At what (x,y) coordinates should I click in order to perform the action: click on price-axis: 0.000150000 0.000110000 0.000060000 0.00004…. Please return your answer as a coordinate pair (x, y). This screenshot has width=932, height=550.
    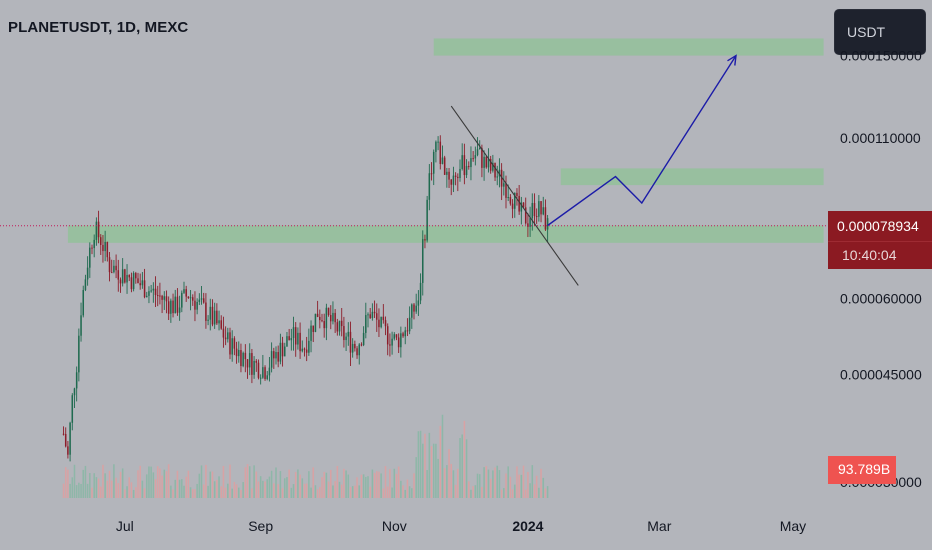
    Looking at the image, I should click on (881, 269).